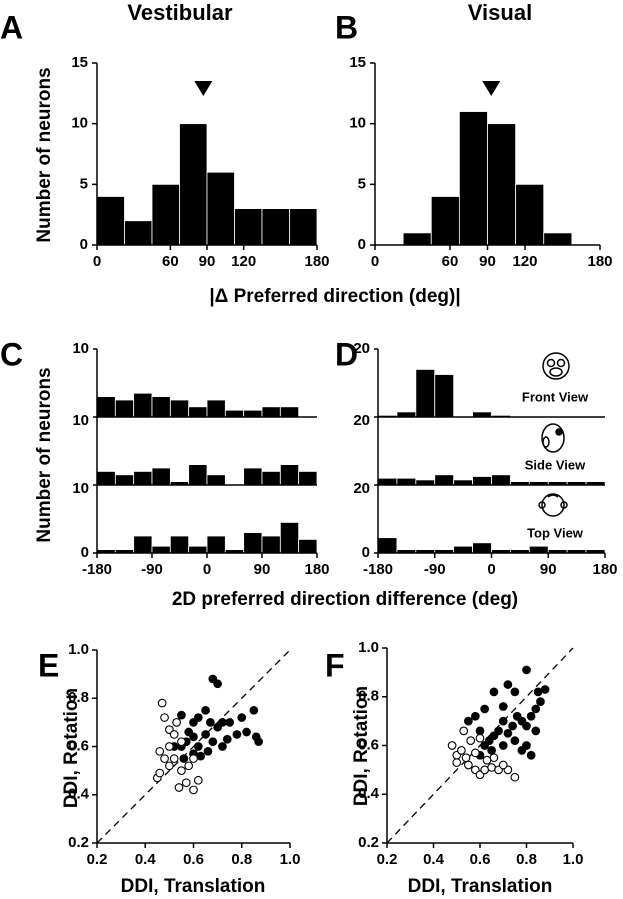 This screenshot has height=899, width=623. What do you see at coordinates (573, 859) in the screenshot?
I see `x-tick-label: 1.0` at bounding box center [573, 859].